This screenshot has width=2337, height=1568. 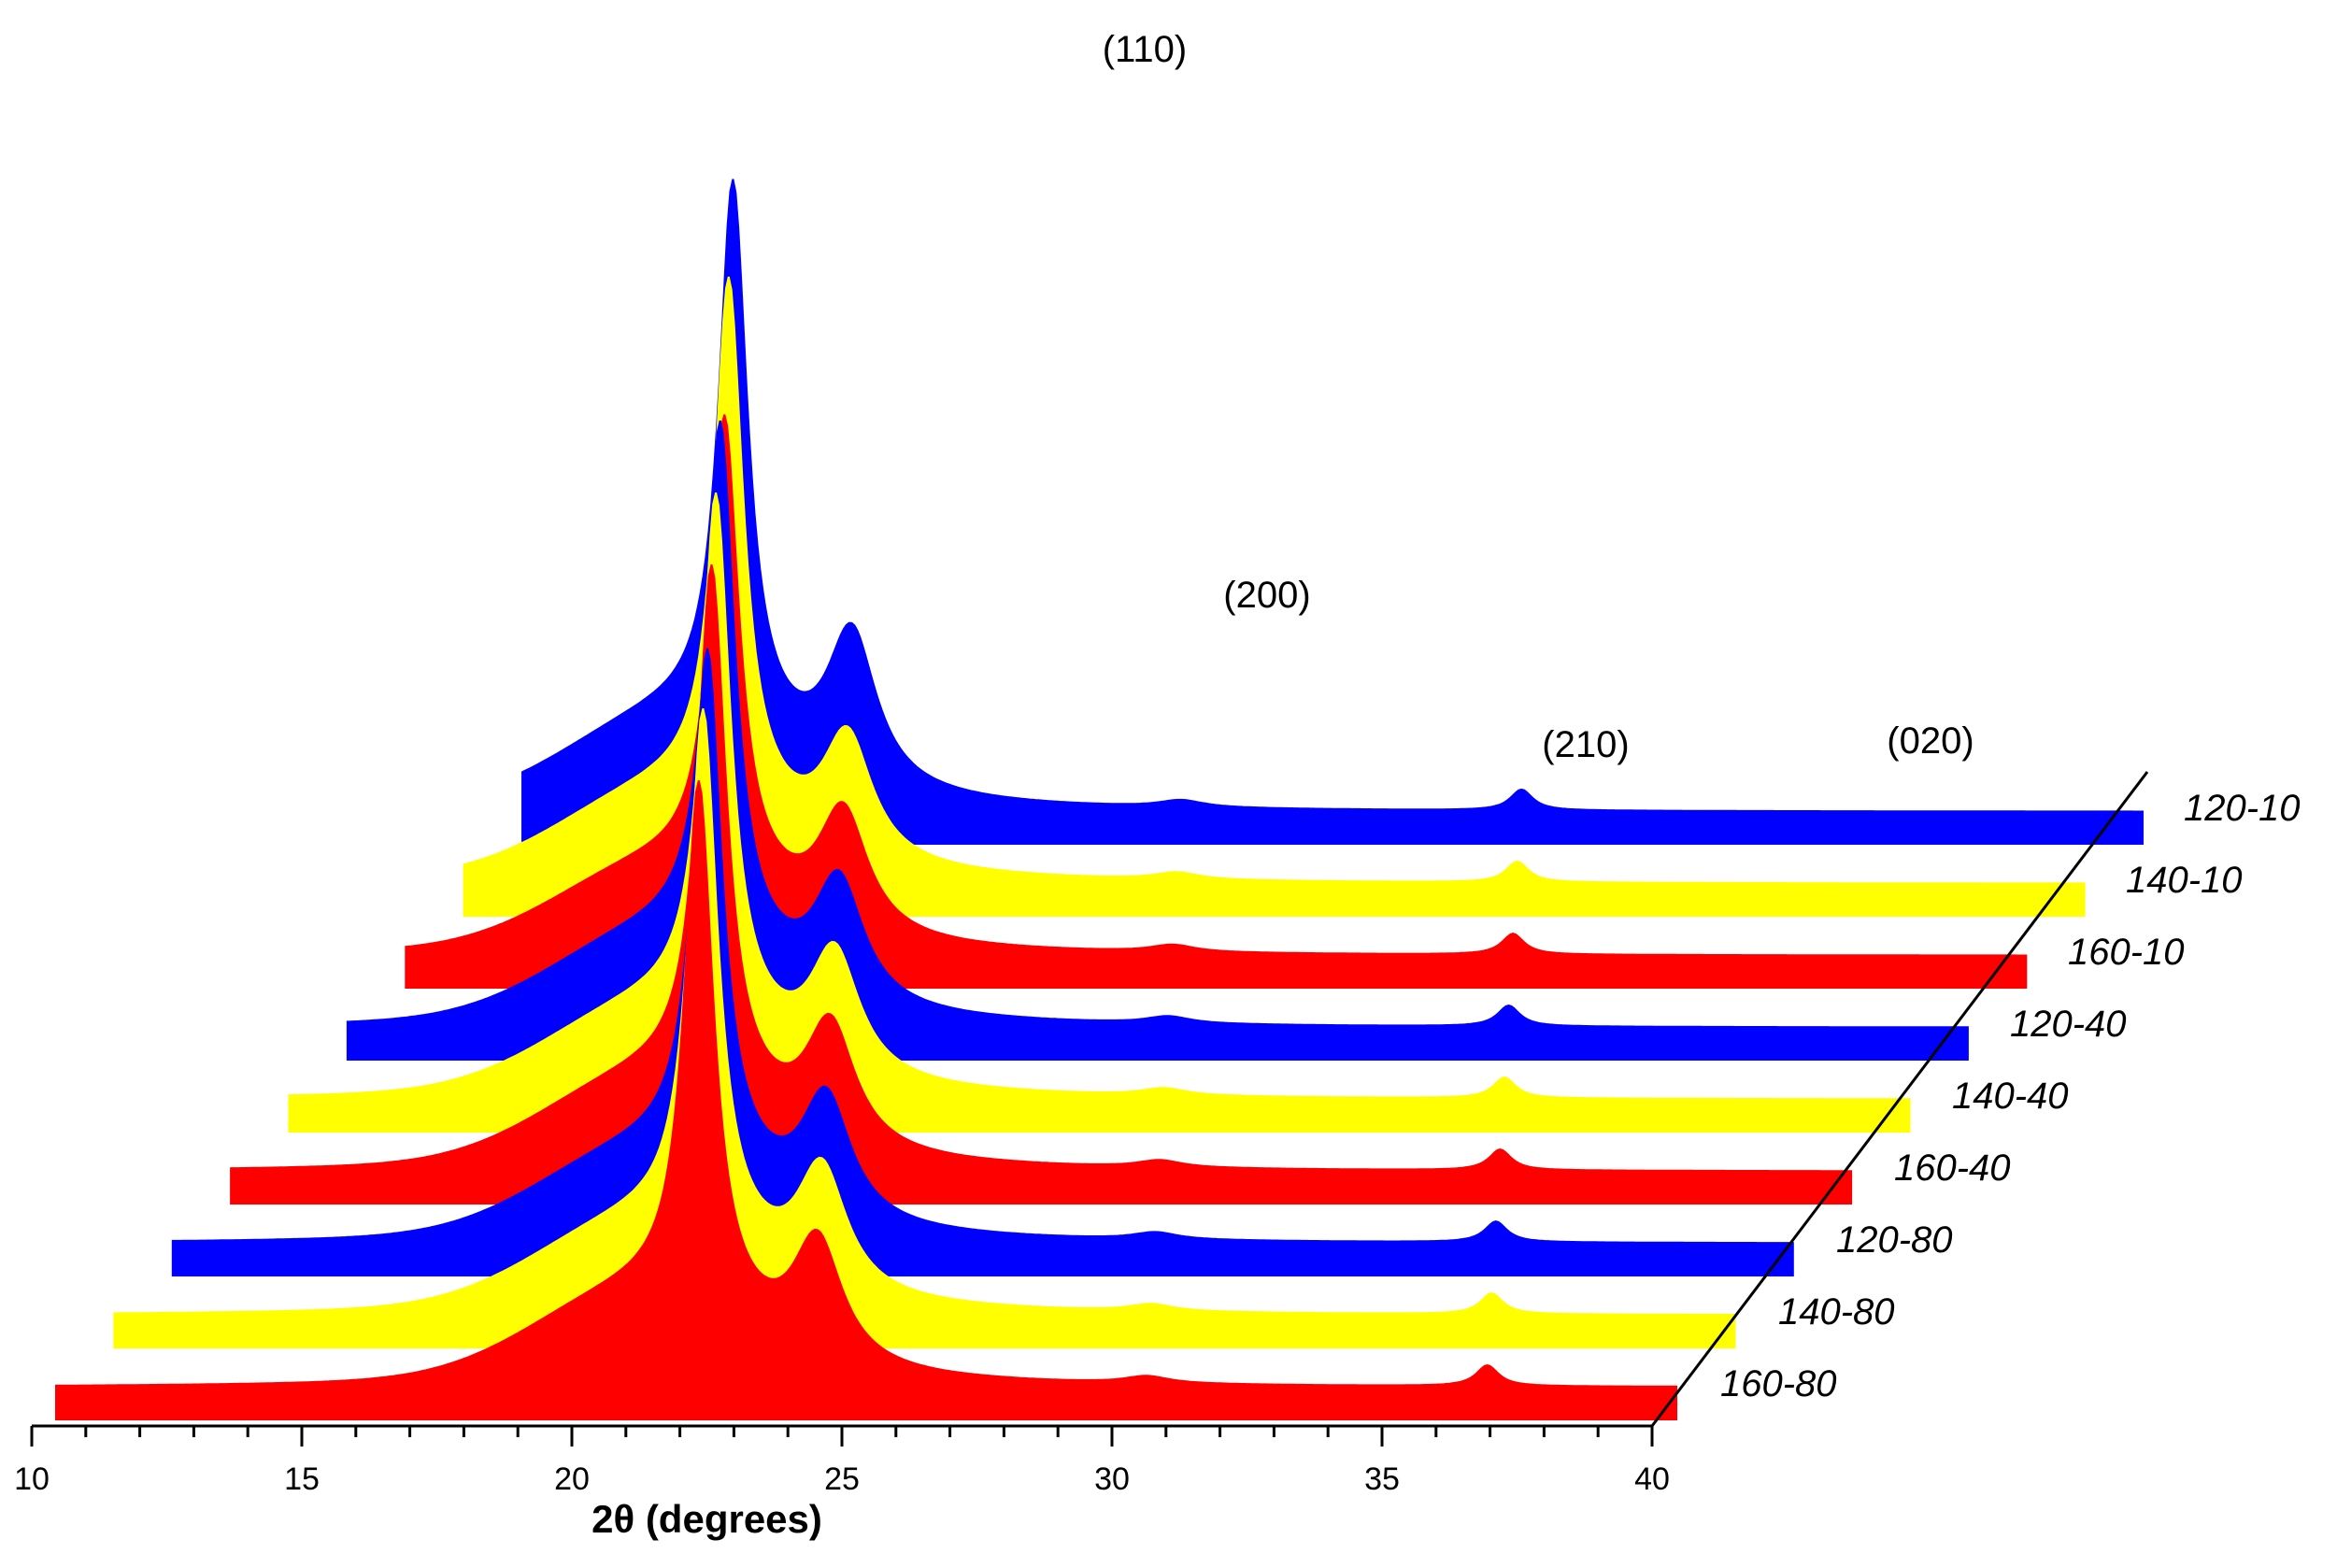 I want to click on depth-label-160-40: 160-40, so click(x=1953, y=1168).